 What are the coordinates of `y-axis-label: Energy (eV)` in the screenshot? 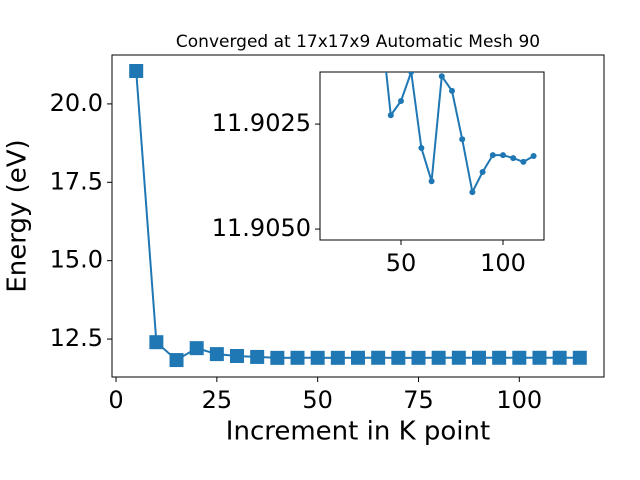 It's located at (18, 215).